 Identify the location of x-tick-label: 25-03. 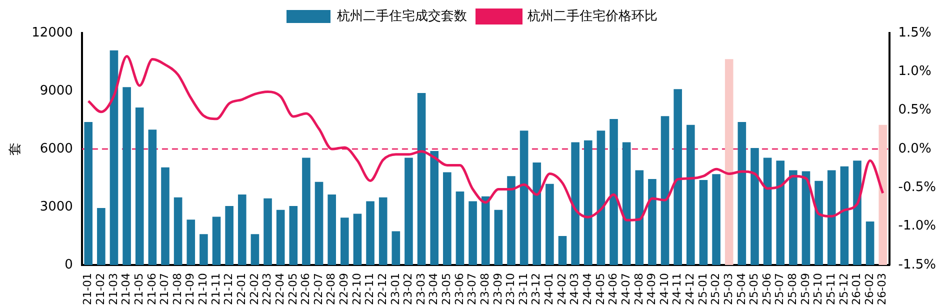
(728, 289).